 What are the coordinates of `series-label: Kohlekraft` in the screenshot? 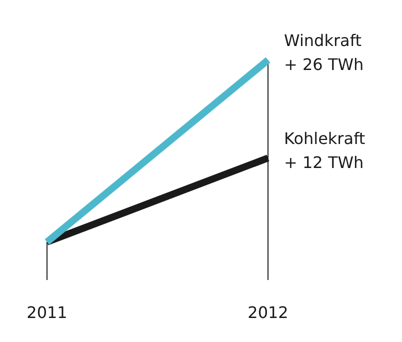 It's located at (325, 138).